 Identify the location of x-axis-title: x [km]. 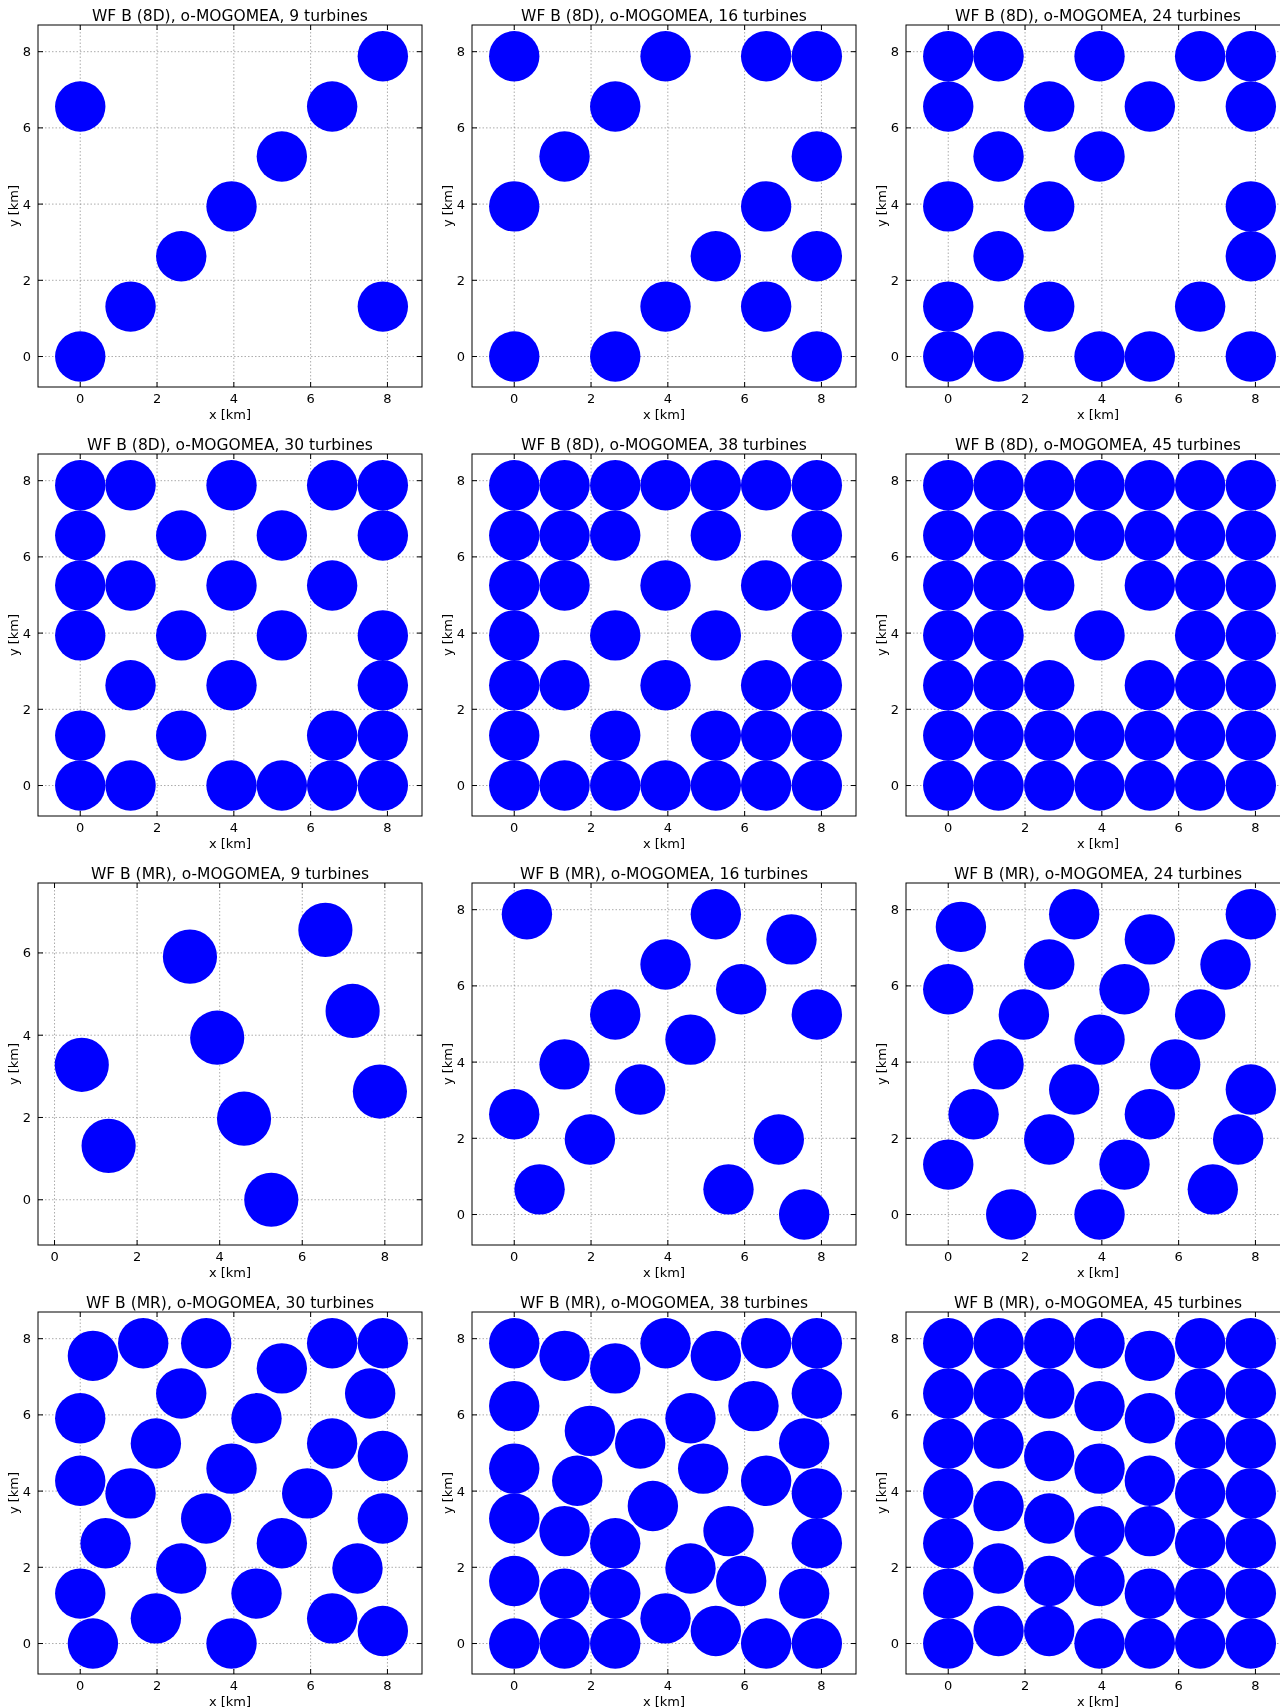
(664, 414).